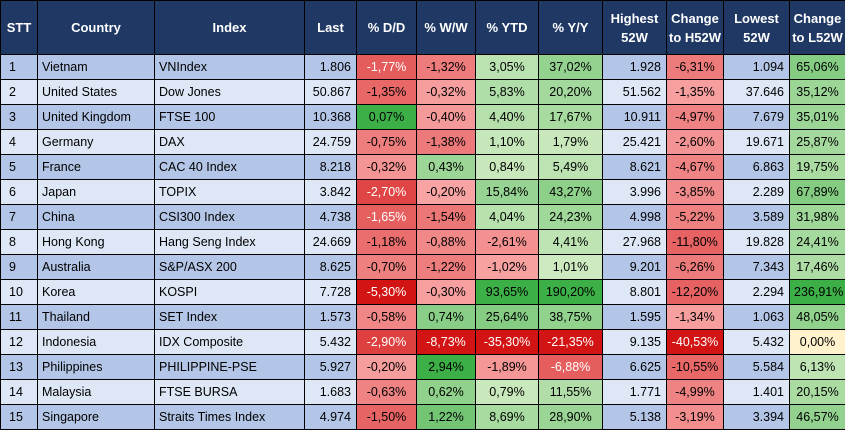 Image resolution: width=845 pixels, height=446 pixels. Describe the element at coordinates (571, 217) in the screenshot. I see `cell-change-yy: 24,23%` at that location.